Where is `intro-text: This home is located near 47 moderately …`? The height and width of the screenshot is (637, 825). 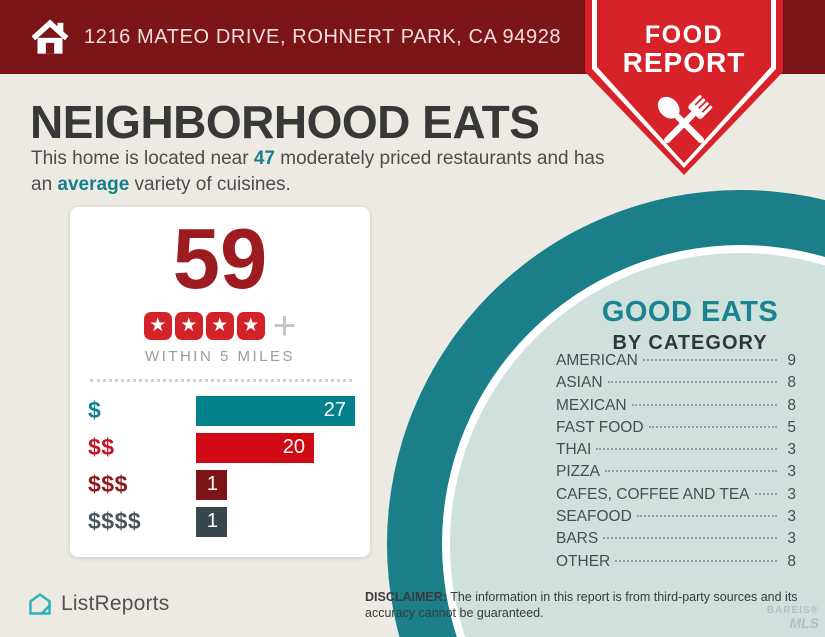
intro-text: This home is located near 47 moderately … is located at coordinates (318, 172).